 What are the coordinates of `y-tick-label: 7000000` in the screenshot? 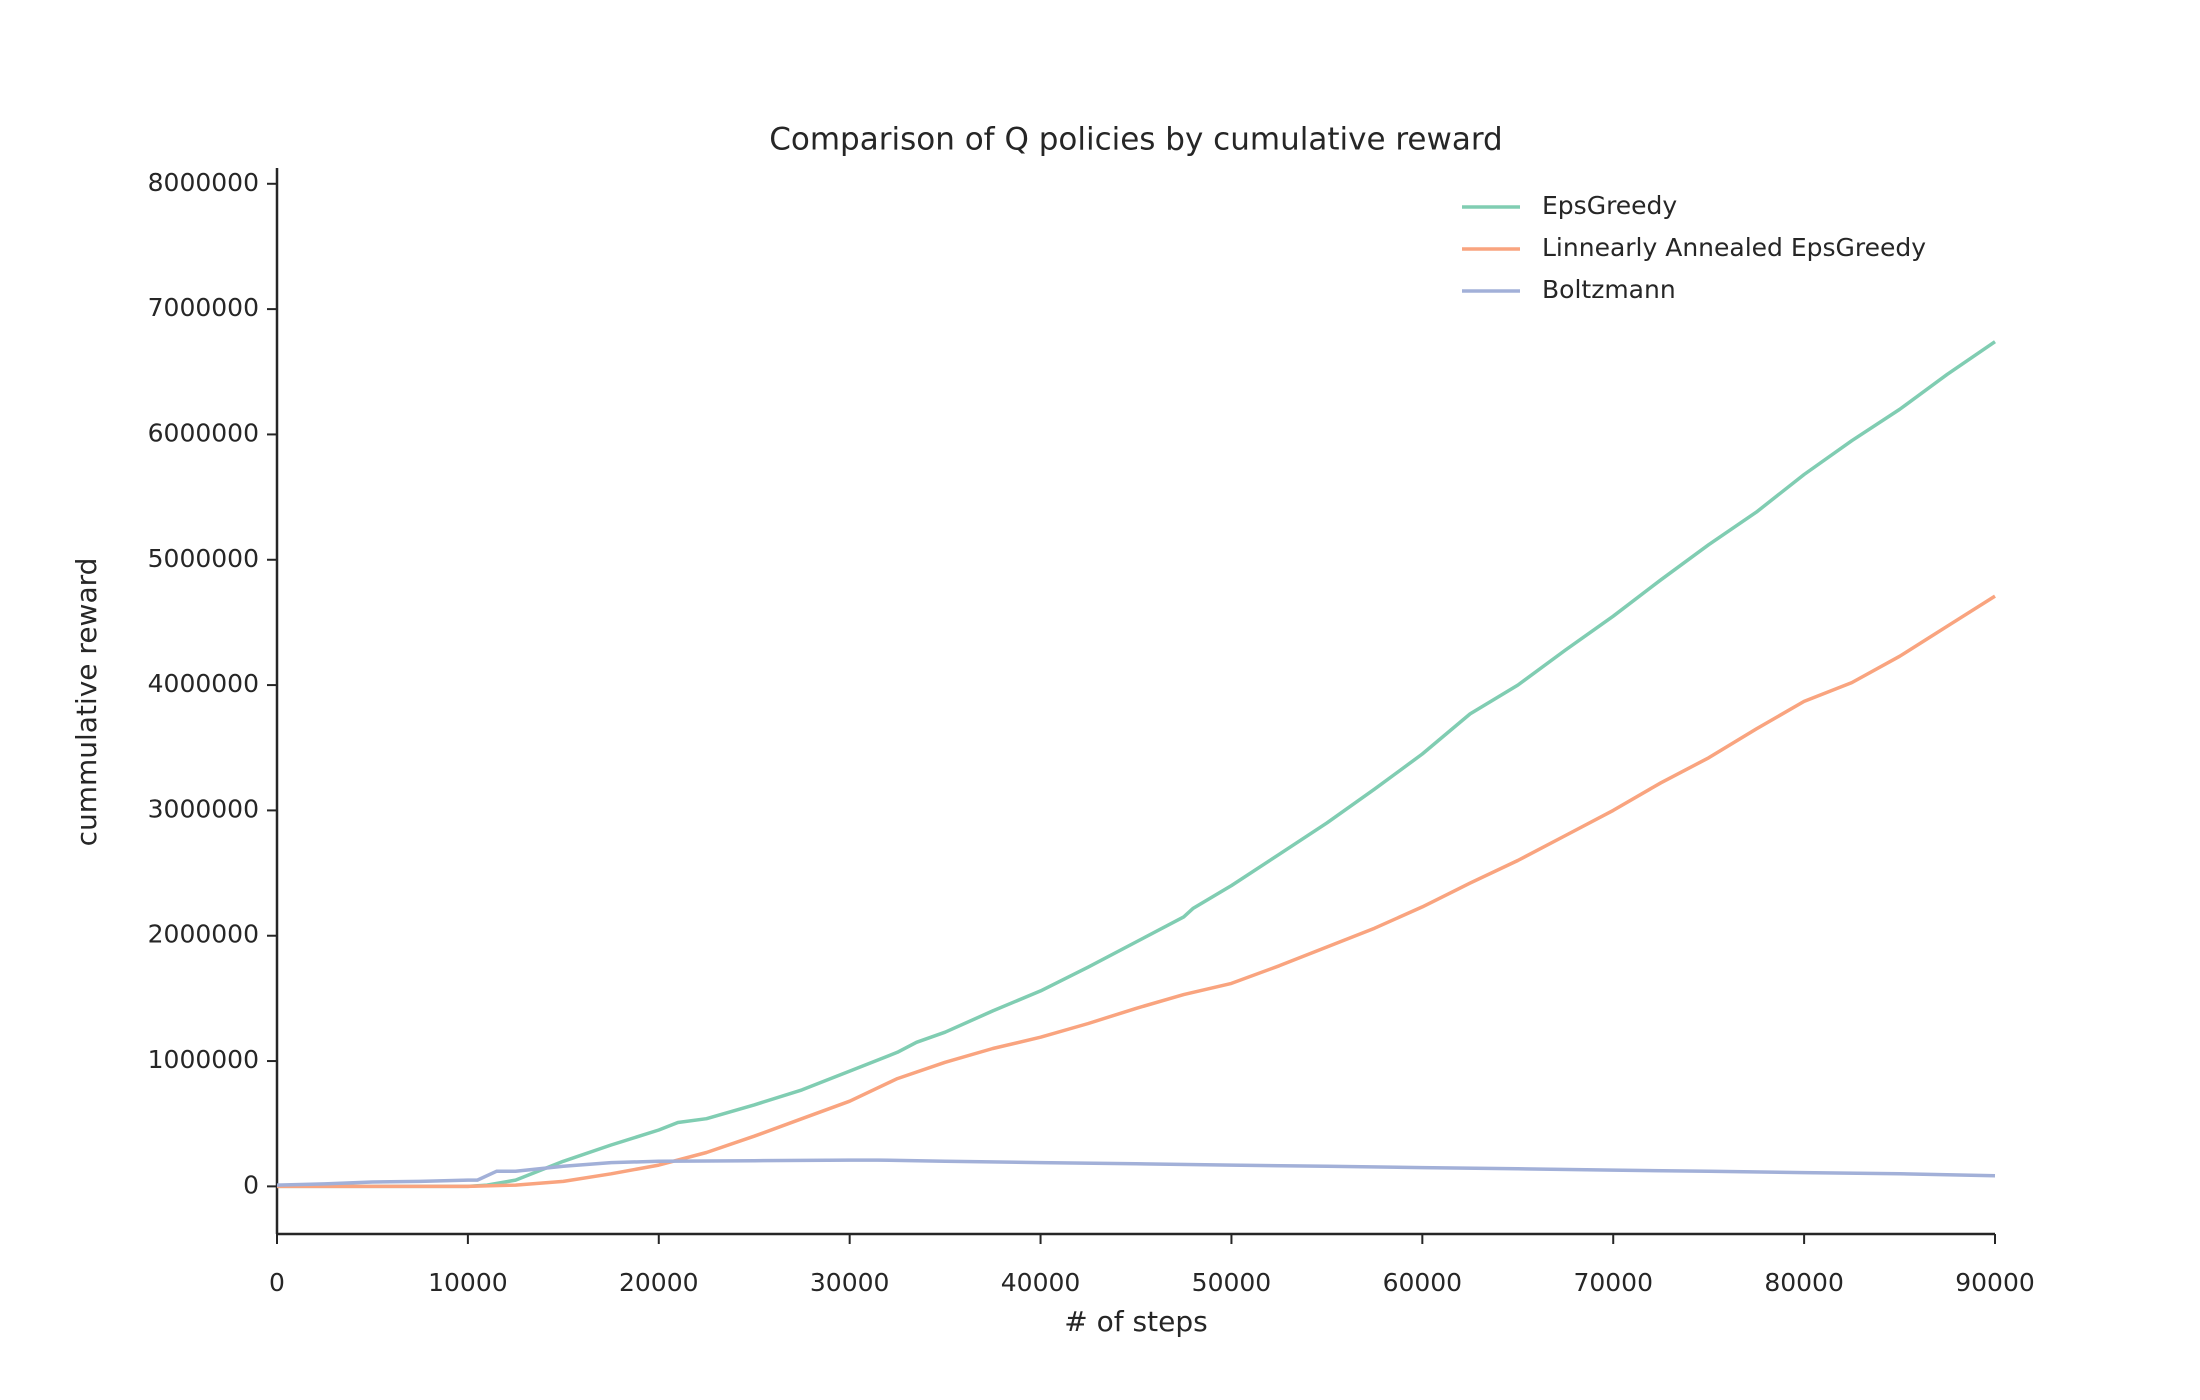 It's located at (203, 307).